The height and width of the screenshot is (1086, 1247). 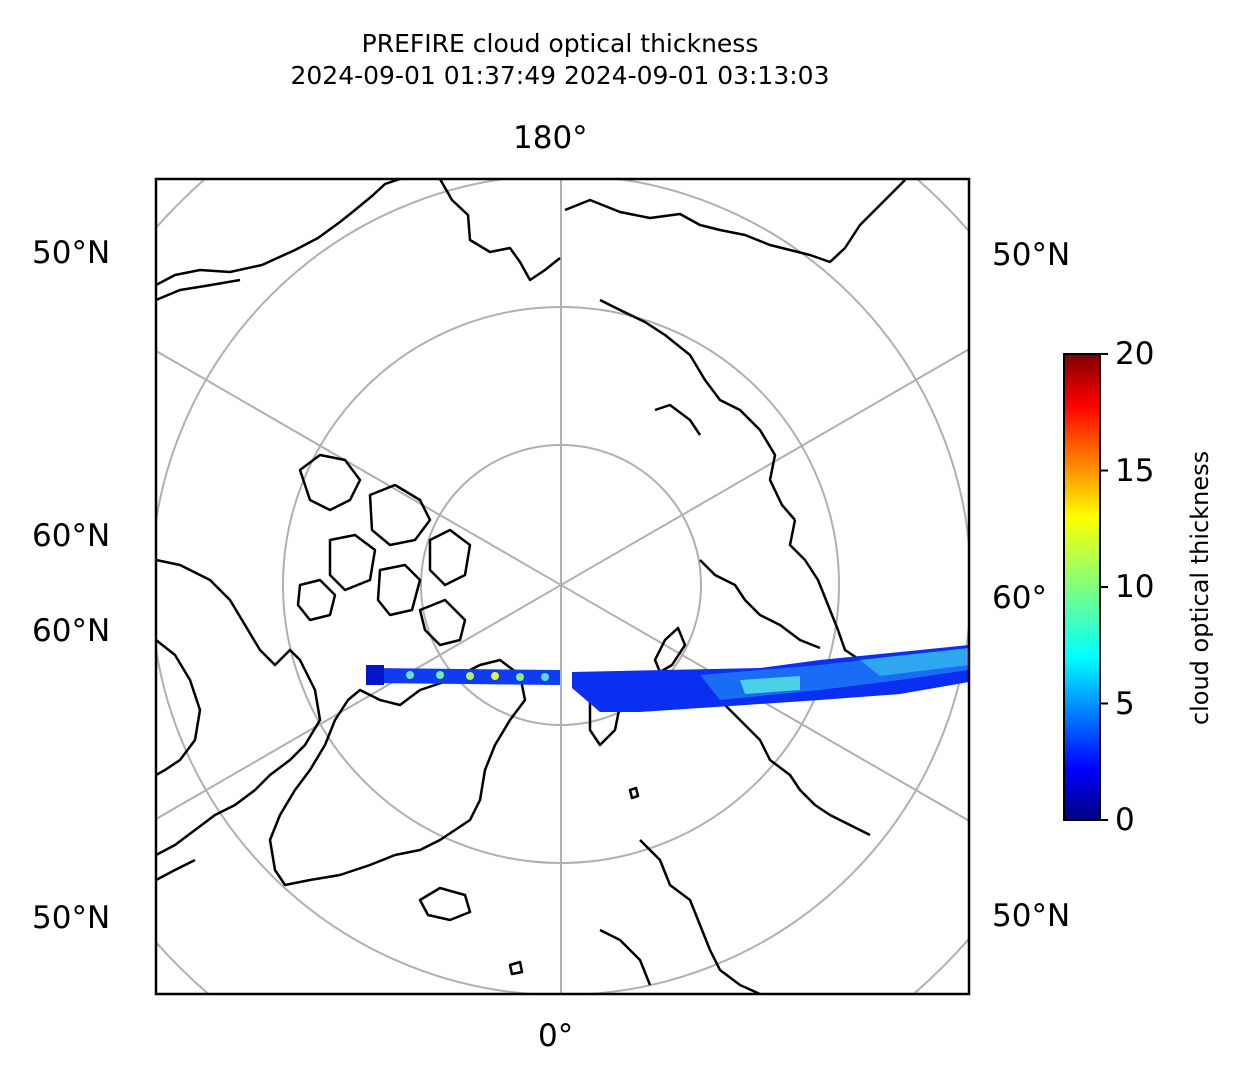 I want to click on label-left-lower: 50°N, so click(x=71, y=918).